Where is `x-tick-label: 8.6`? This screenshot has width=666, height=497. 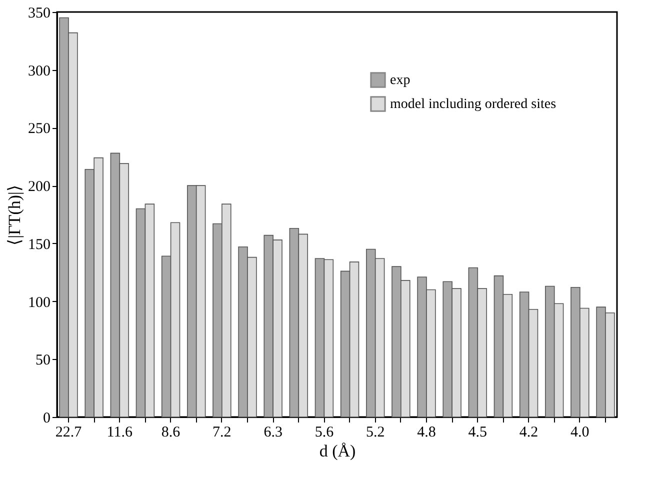 x-tick-label: 8.6 is located at coordinates (171, 432).